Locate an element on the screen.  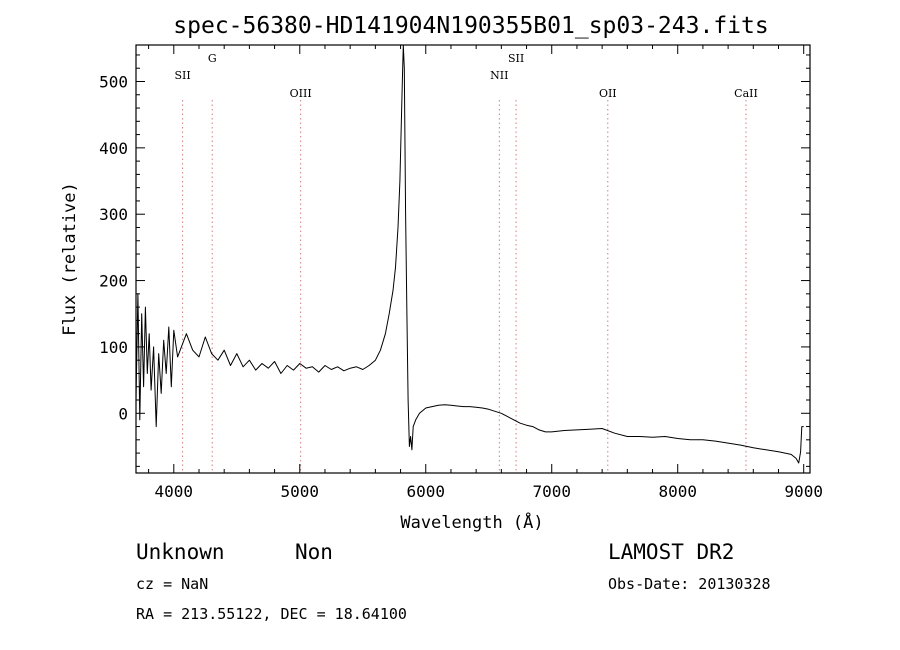
emission-line-label: OIII is located at coordinates (301, 93).